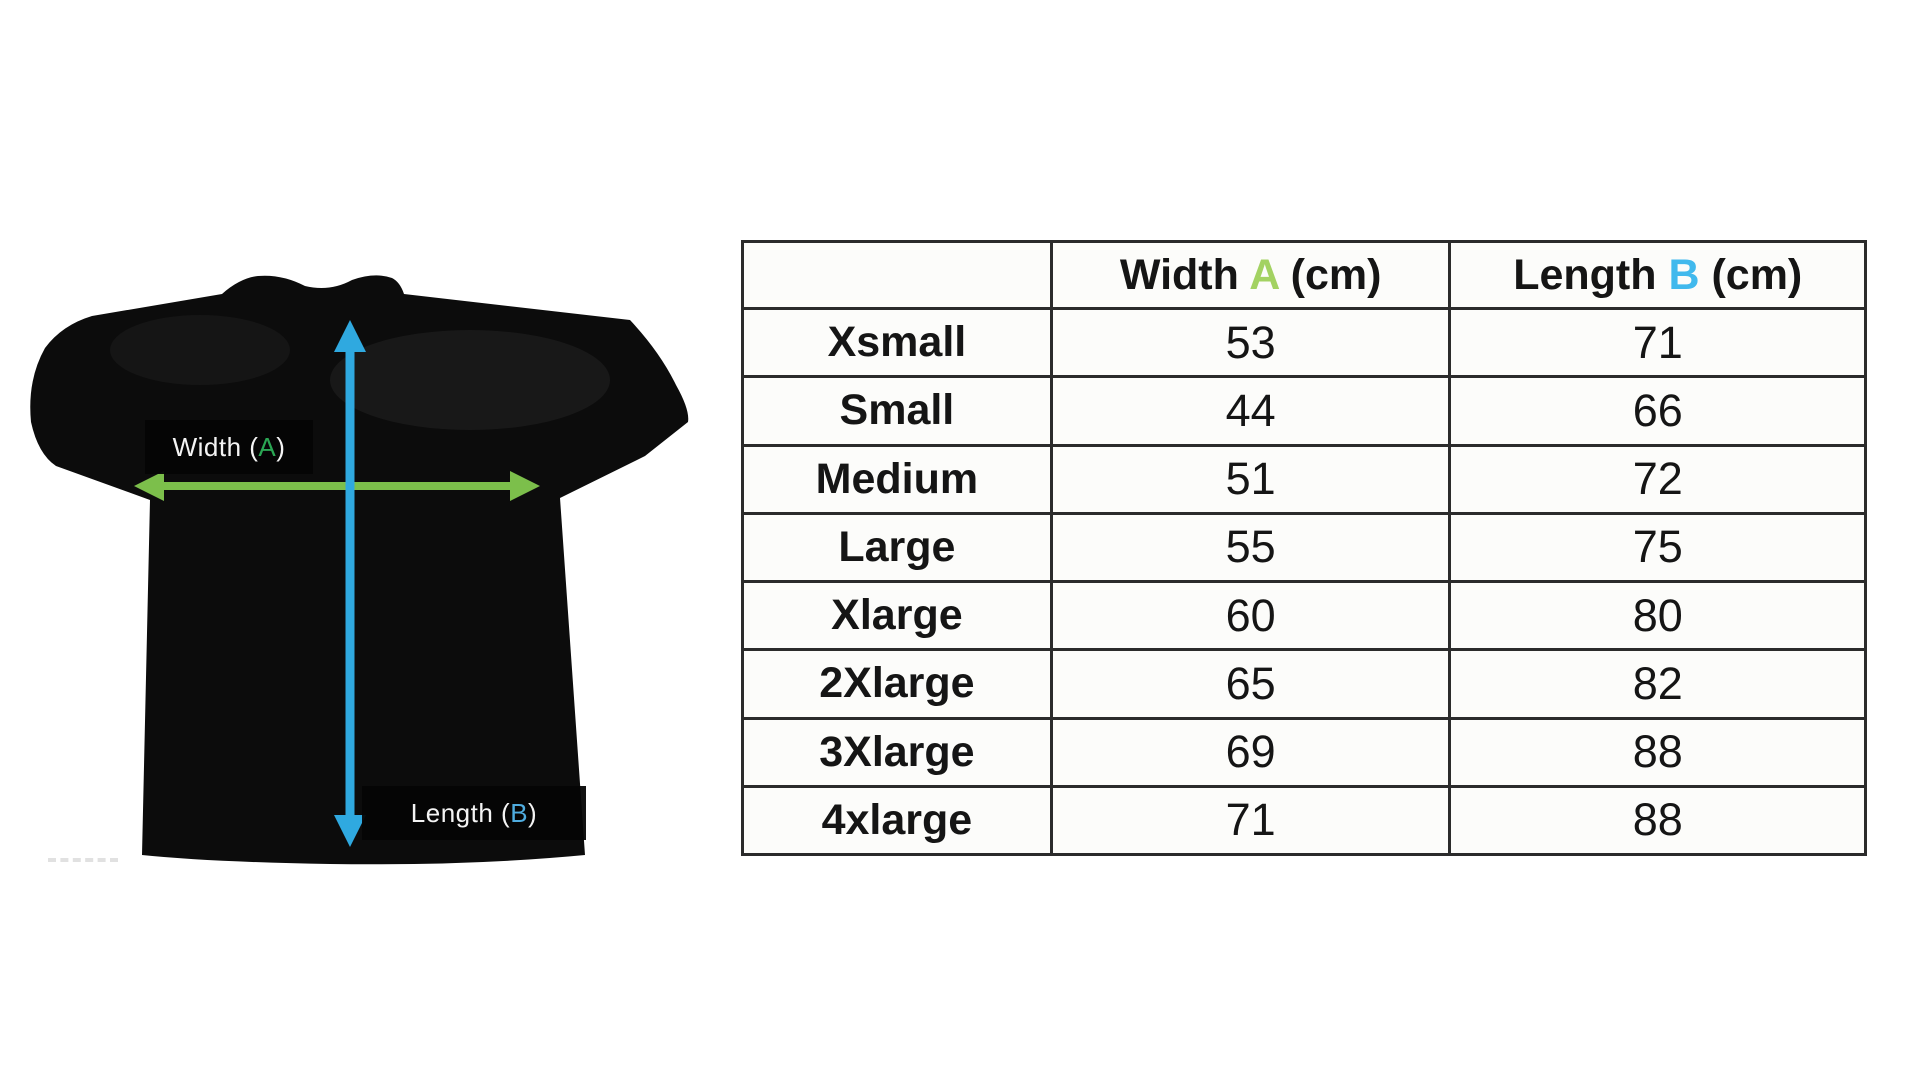 This screenshot has height=1080, width=1920. I want to click on header-size-column, so click(897, 275).